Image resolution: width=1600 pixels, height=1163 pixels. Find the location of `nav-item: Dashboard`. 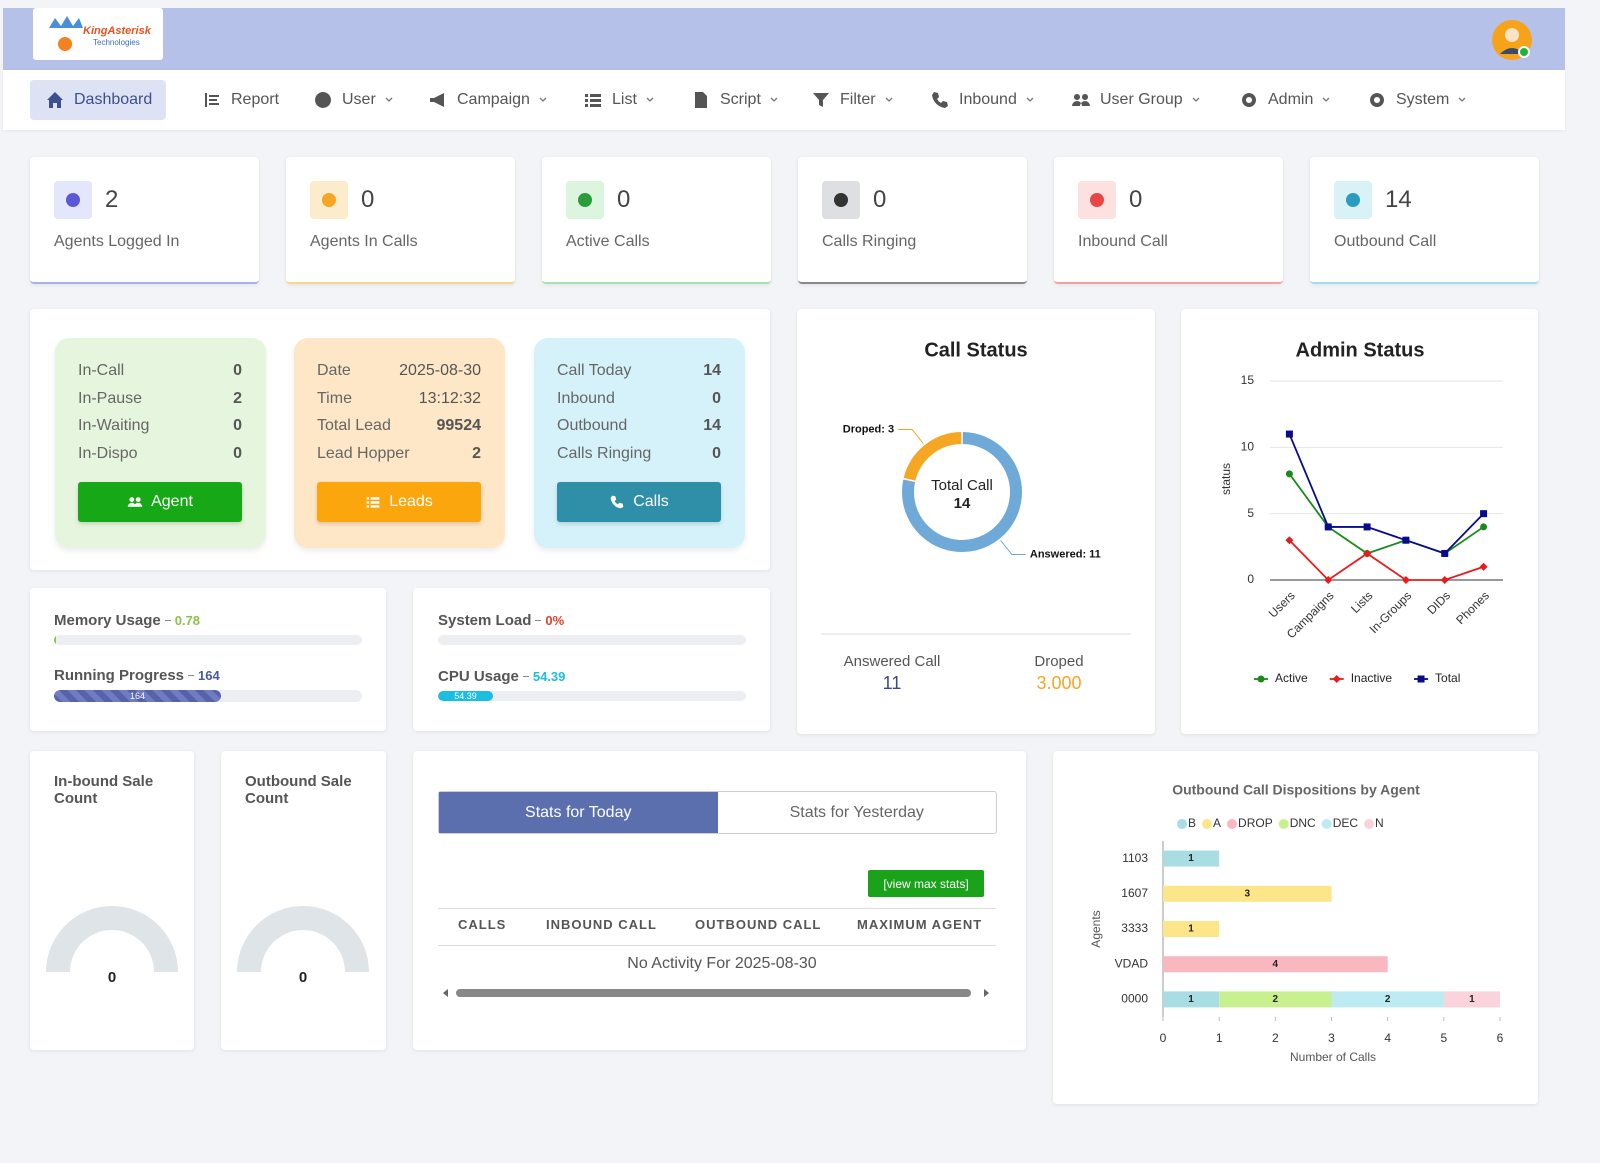

nav-item: Dashboard is located at coordinates (98, 100).